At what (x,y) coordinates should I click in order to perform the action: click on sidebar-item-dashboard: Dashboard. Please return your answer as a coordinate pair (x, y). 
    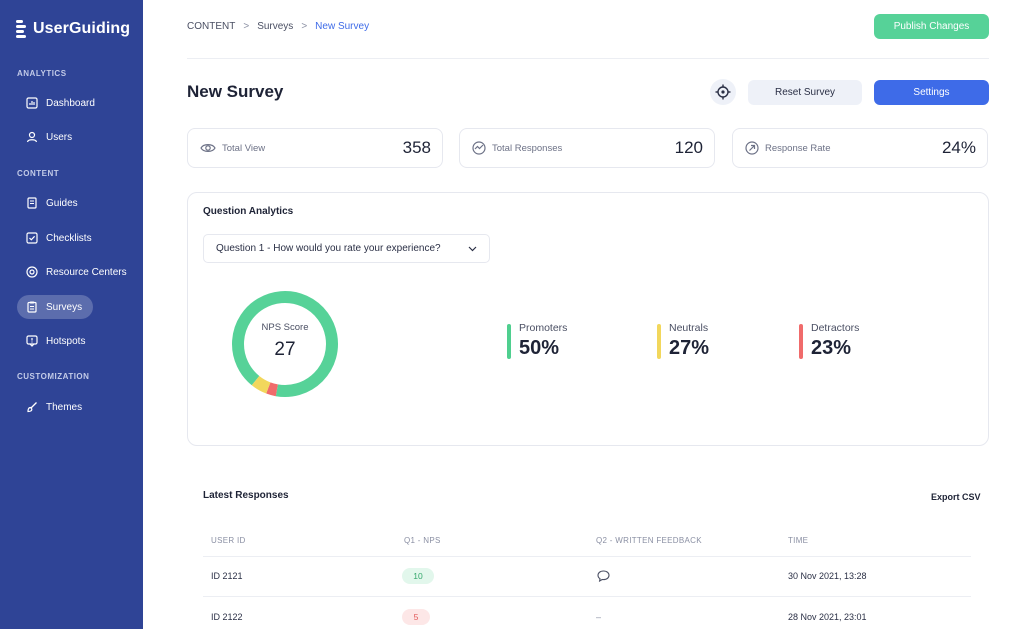
    Looking at the image, I should click on (56, 103).